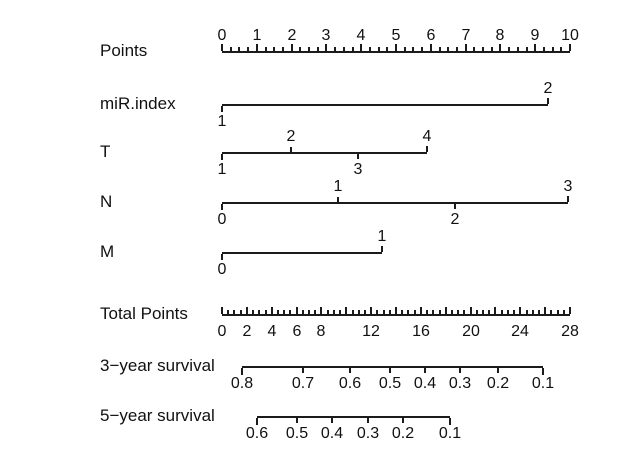 This screenshot has width=618, height=463. I want to click on tick-label-n-stage-3: 3, so click(568, 186).